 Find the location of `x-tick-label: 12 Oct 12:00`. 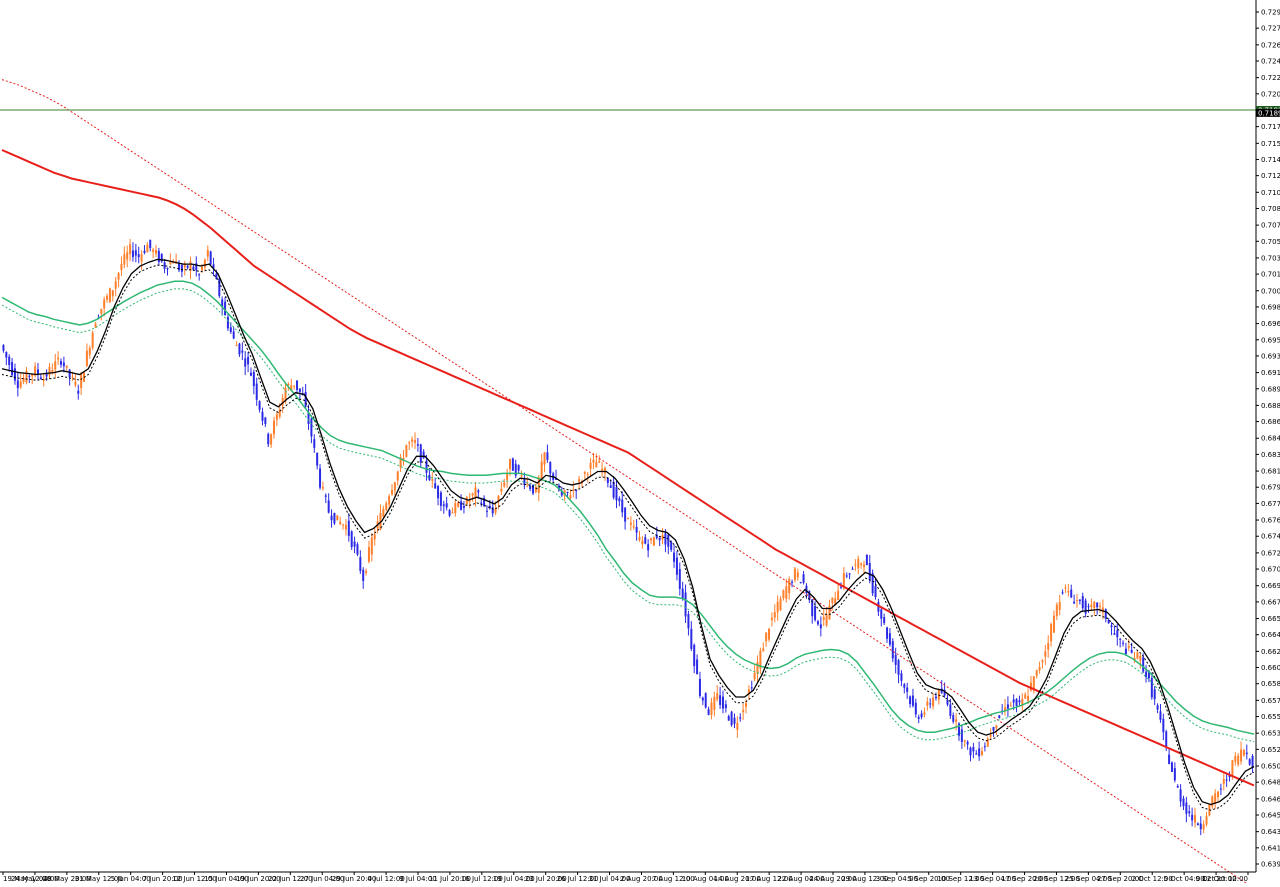

x-tick-label: 12 Oct 12:00 is located at coordinates (1225, 879).